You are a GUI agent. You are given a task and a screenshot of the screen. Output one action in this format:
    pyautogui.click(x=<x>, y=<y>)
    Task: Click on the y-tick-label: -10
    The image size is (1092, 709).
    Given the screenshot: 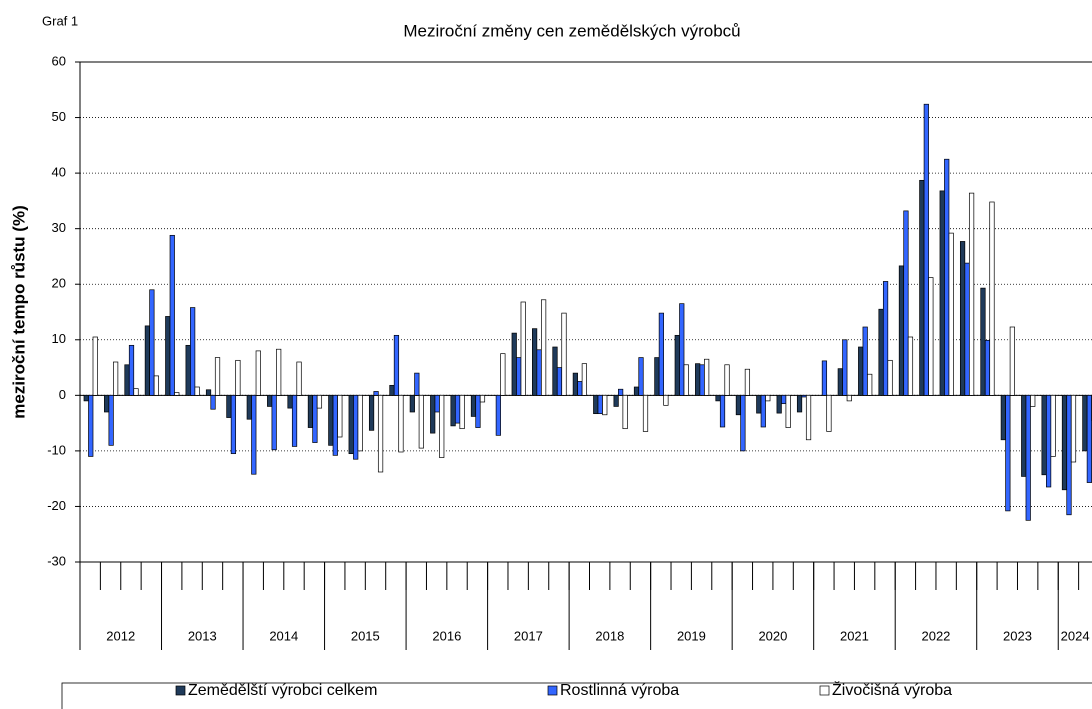 What is the action you would take?
    pyautogui.click(x=56, y=449)
    